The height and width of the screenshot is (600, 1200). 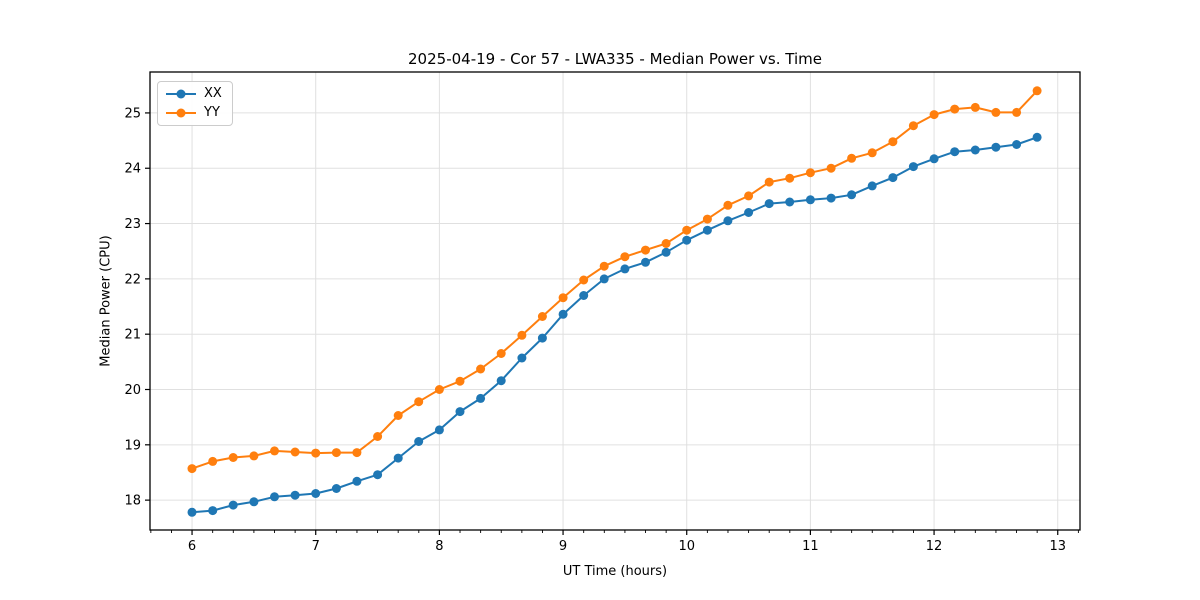 I want to click on legend: XX YY, so click(x=195, y=103).